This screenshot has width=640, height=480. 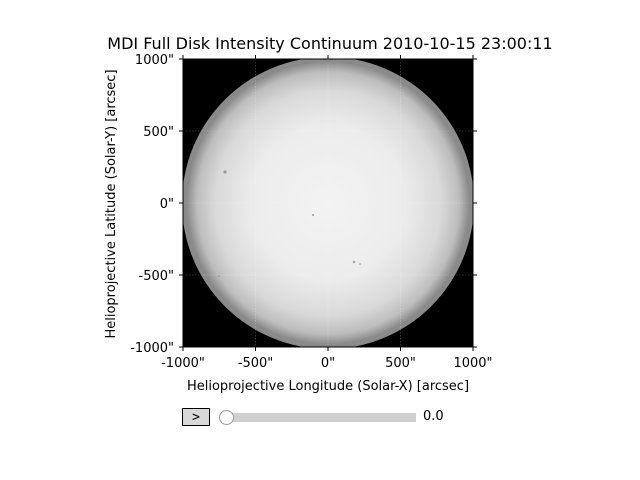 What do you see at coordinates (289, 223) in the screenshot?
I see `sunspots` at bounding box center [289, 223].